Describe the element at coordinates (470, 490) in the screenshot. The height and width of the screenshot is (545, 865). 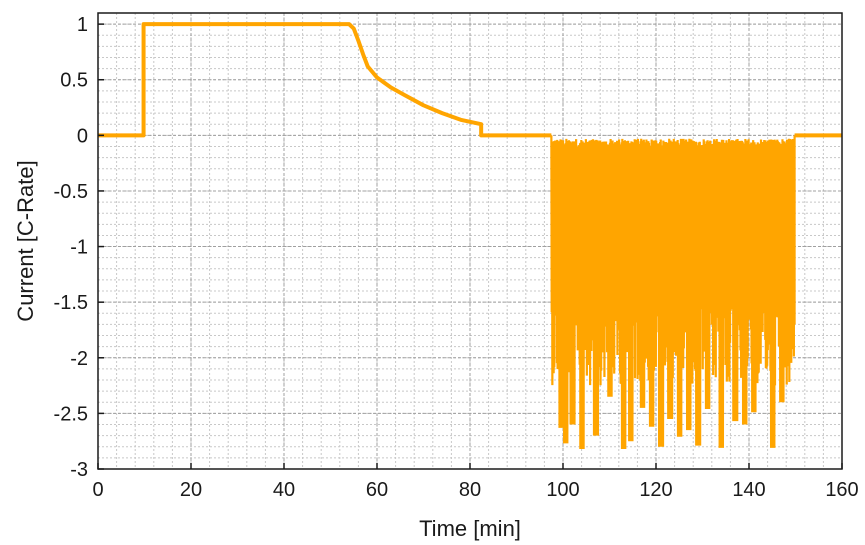
I see `x-tick-label: 80` at that location.